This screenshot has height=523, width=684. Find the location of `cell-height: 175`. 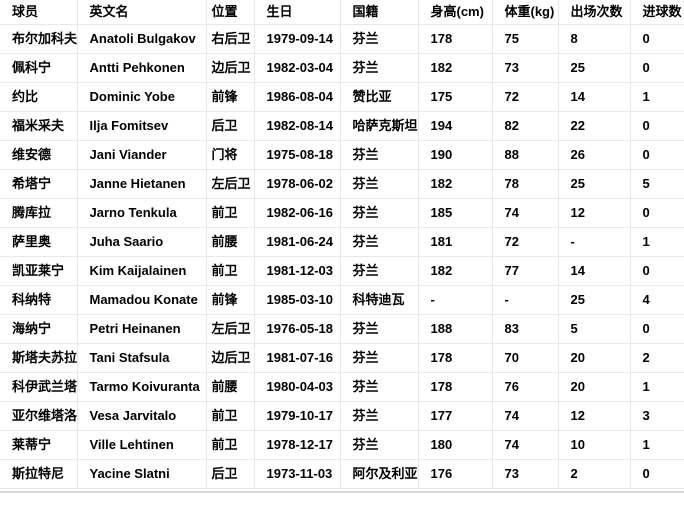

cell-height: 175 is located at coordinates (455, 97).